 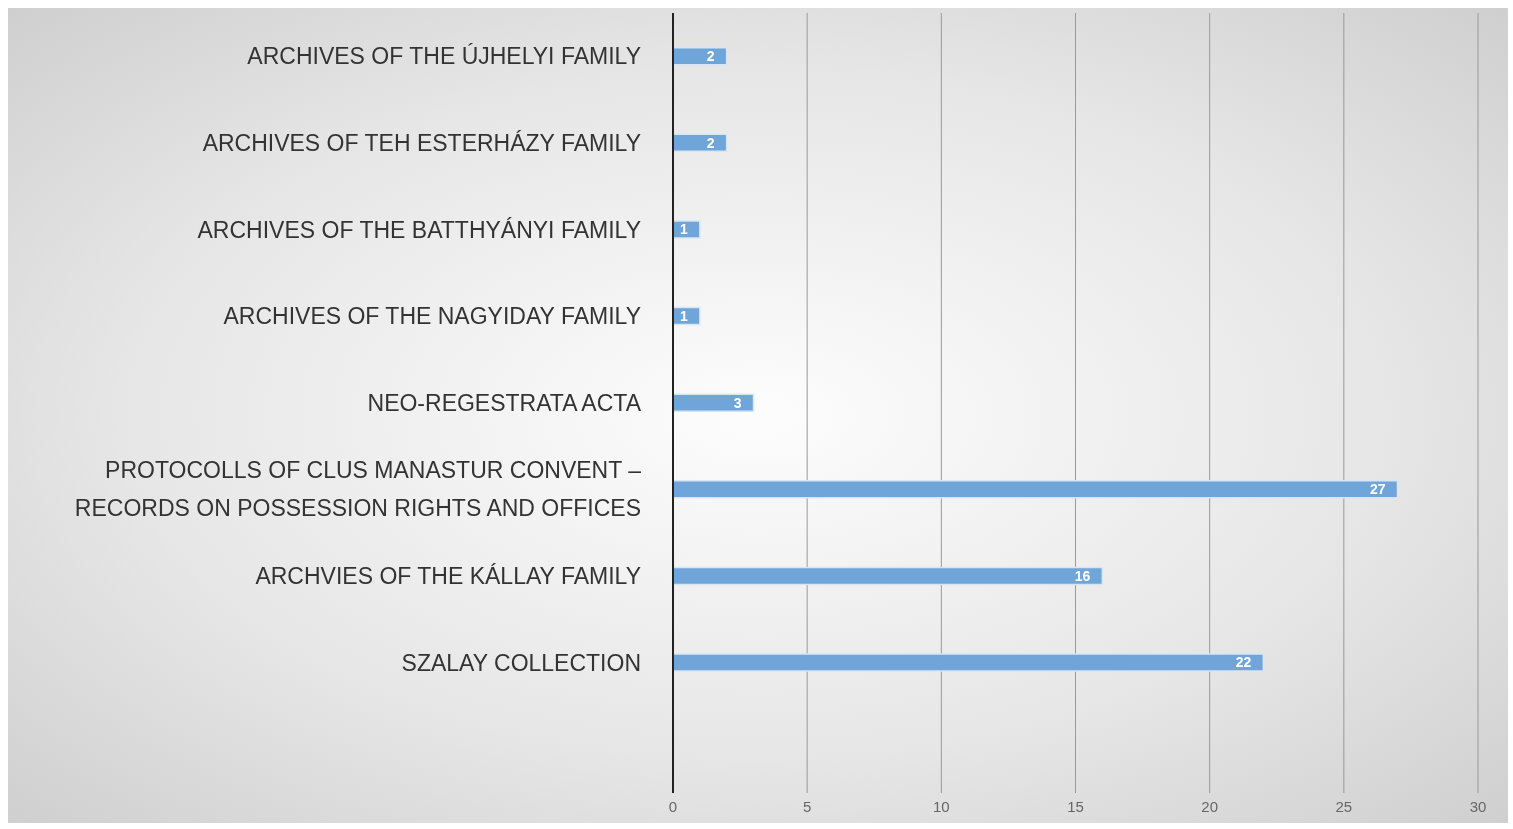 What do you see at coordinates (1210, 806) in the screenshot?
I see `x-tick-label: 20` at bounding box center [1210, 806].